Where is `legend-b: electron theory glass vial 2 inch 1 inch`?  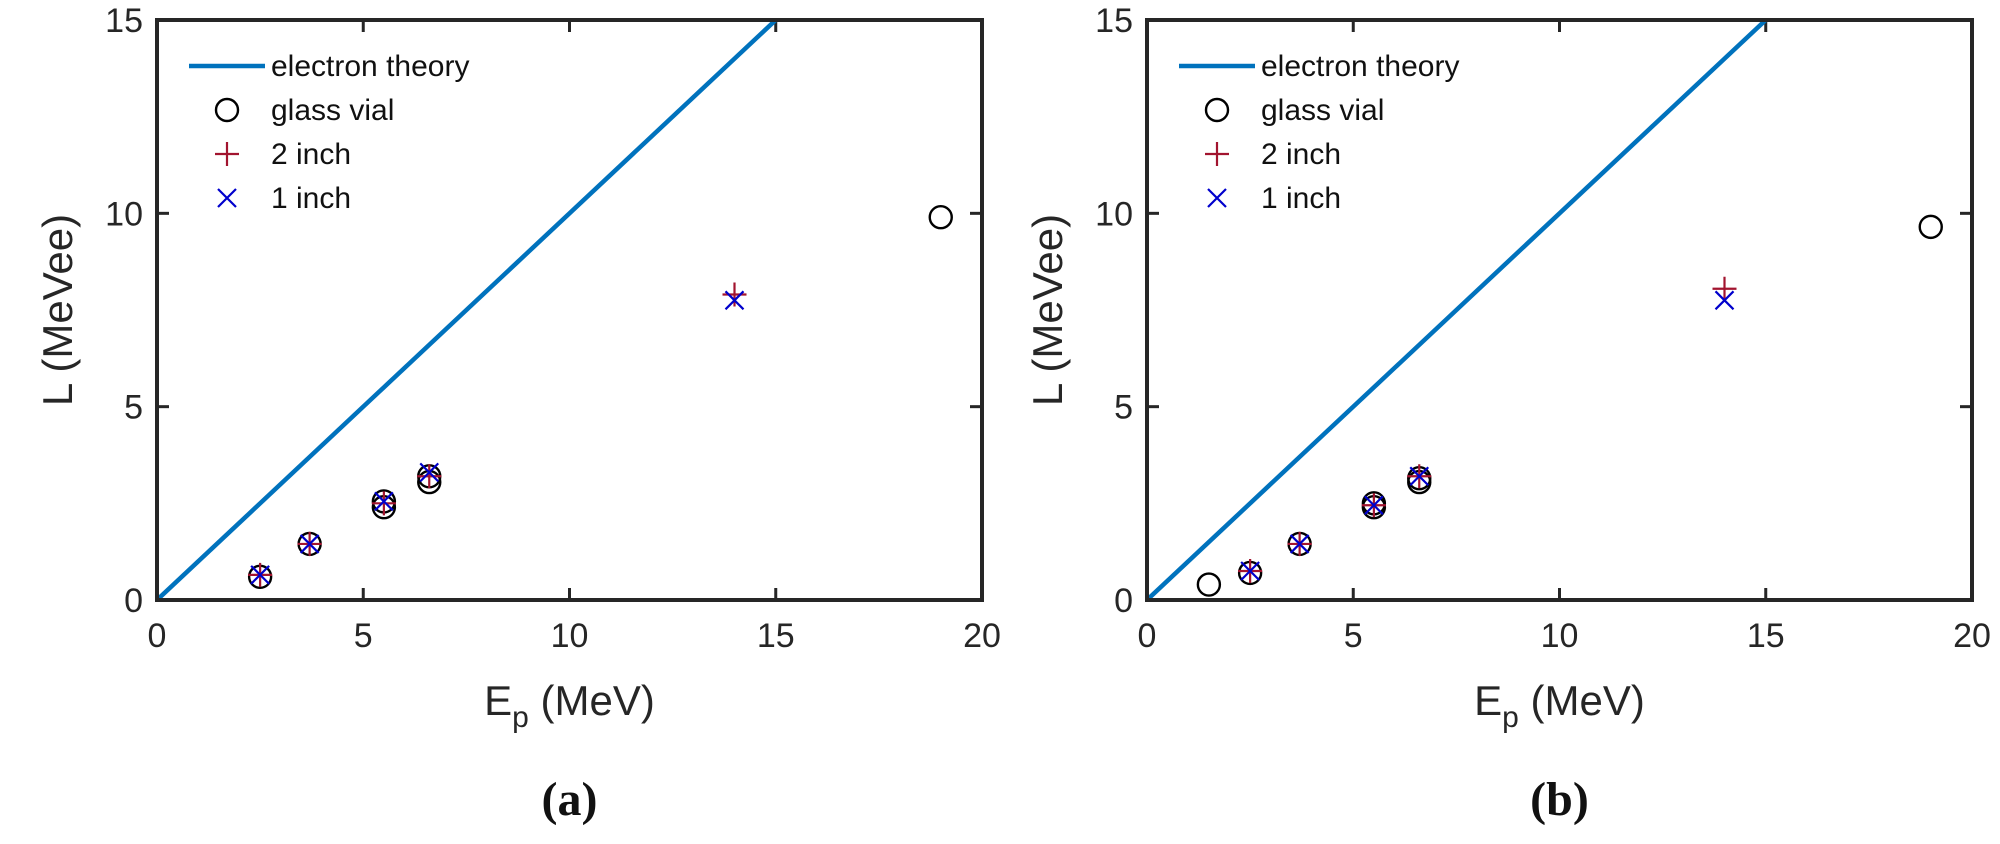
legend-b: electron theory glass vial 2 inch 1 inch is located at coordinates (1319, 132).